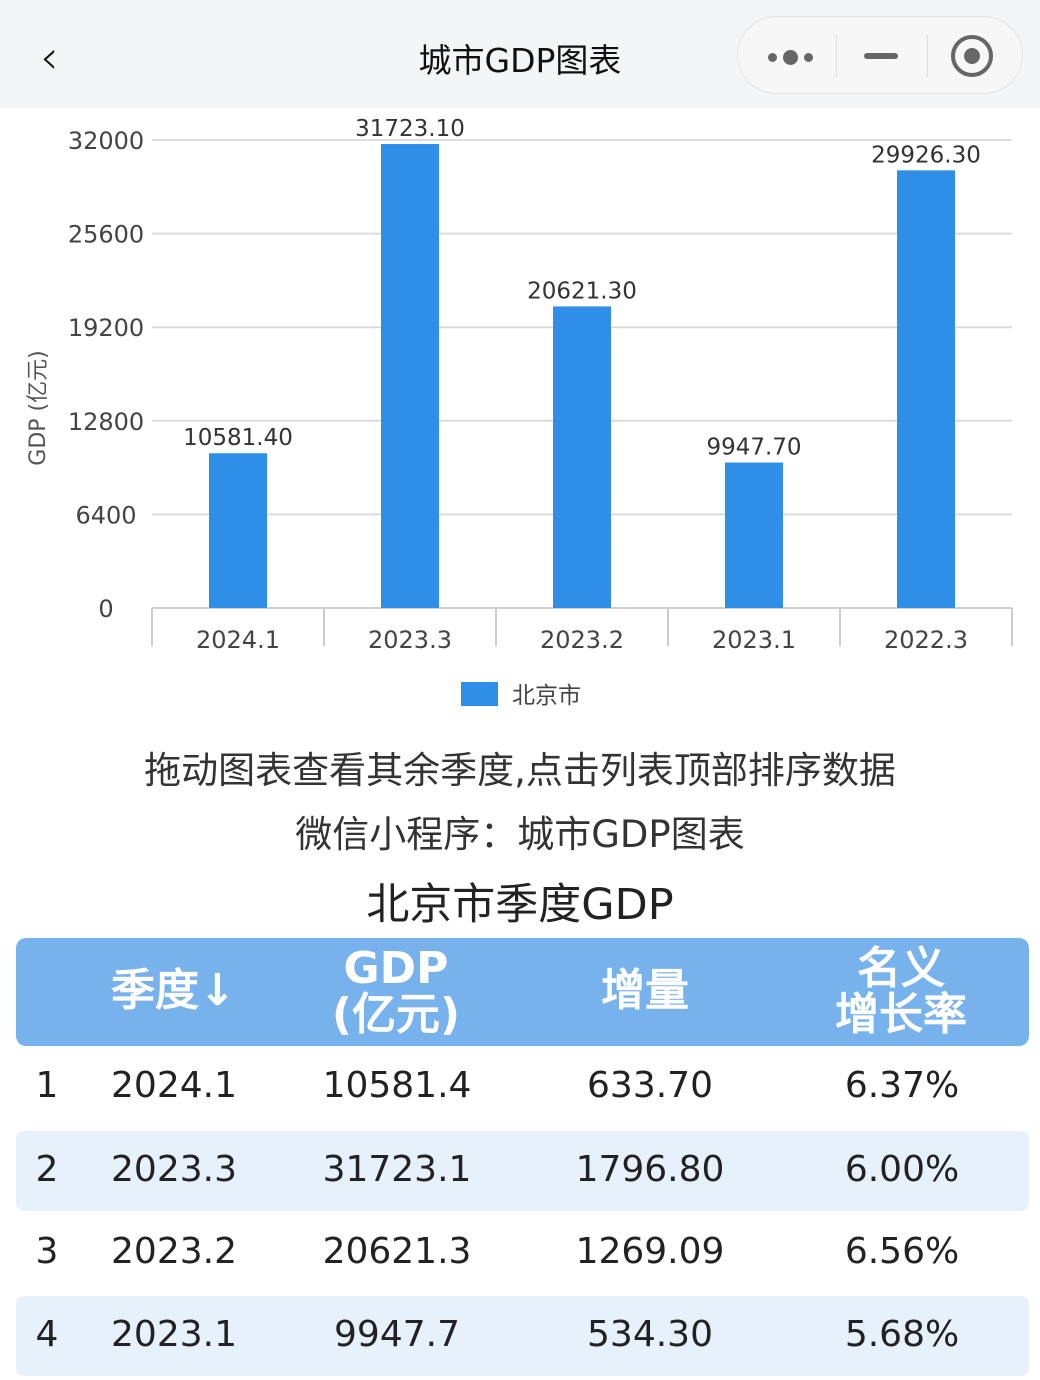 The image size is (1040, 1380). What do you see at coordinates (174, 1085) in the screenshot?
I see `row-season: 2024.1` at bounding box center [174, 1085].